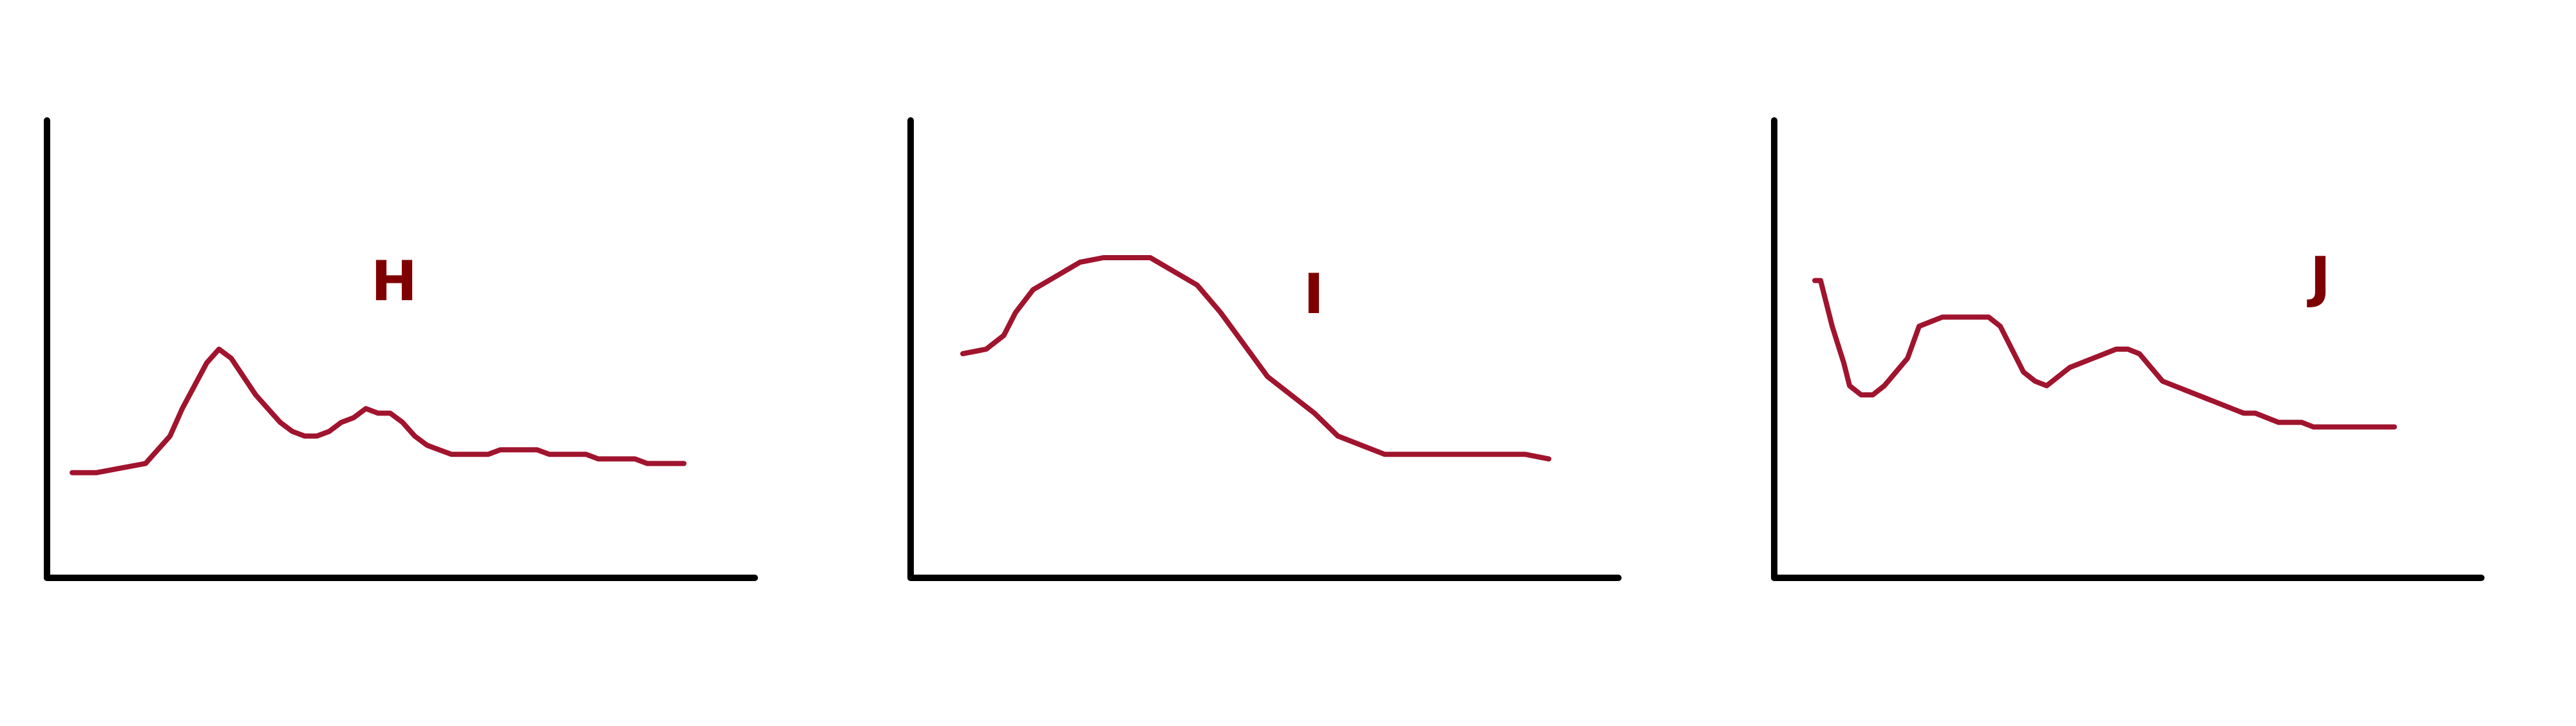 The width and height of the screenshot is (2576, 726). I want to click on panel-h-label: H, so click(394, 281).